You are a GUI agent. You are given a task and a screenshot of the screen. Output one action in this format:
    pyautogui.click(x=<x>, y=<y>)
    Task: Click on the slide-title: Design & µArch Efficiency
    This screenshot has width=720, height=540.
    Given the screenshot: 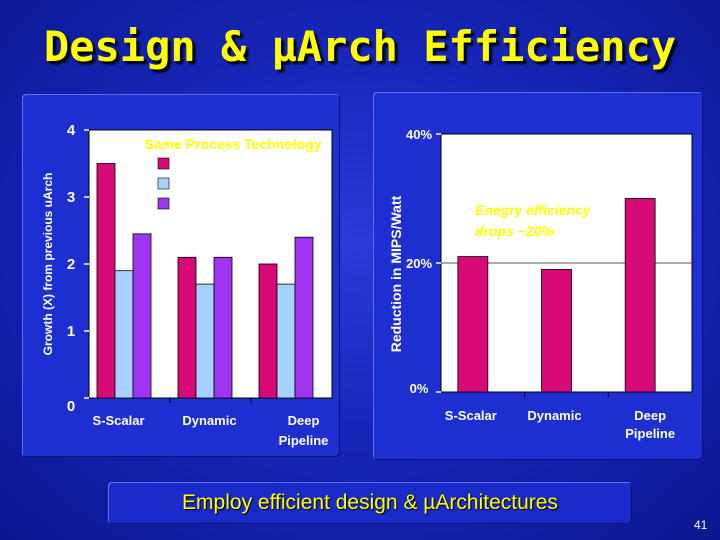 What is the action you would take?
    pyautogui.click(x=360, y=46)
    